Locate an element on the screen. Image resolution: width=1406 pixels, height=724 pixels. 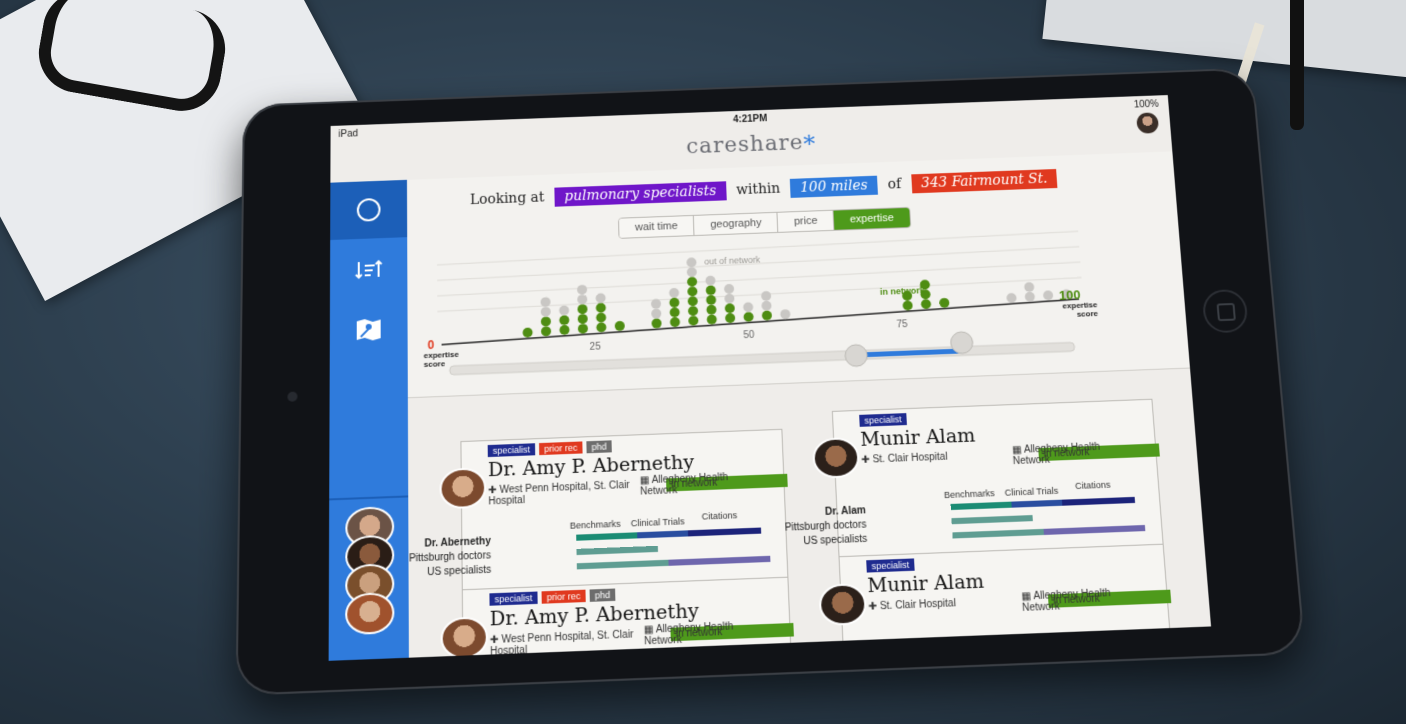
specialty-chip: pulmonary specialists is located at coordinates (640, 194).